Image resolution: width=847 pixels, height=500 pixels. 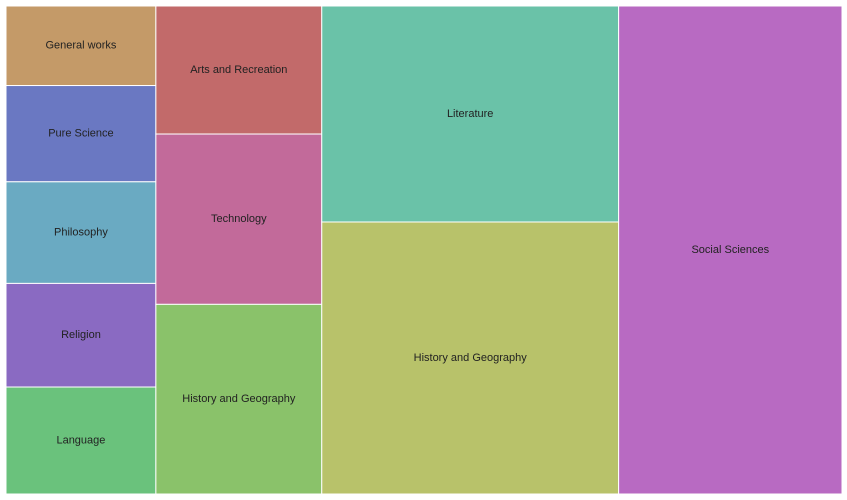 I want to click on treemap-cell-label: Arts and Recreation, so click(x=238, y=70).